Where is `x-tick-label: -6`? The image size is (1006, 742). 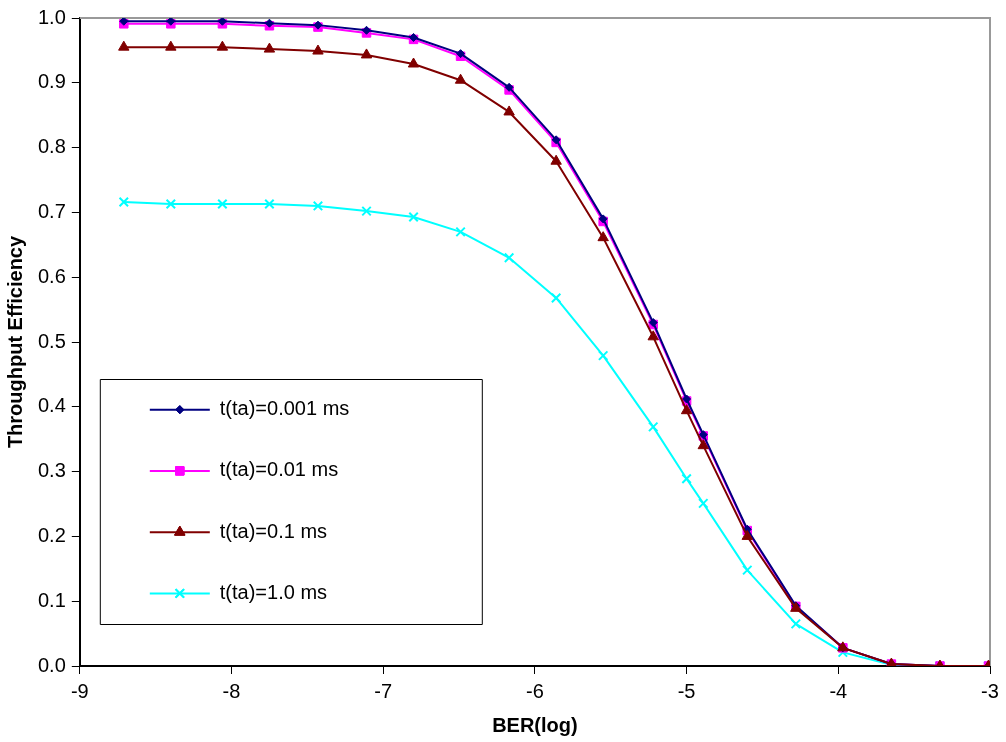 x-tick-label: -6 is located at coordinates (535, 690).